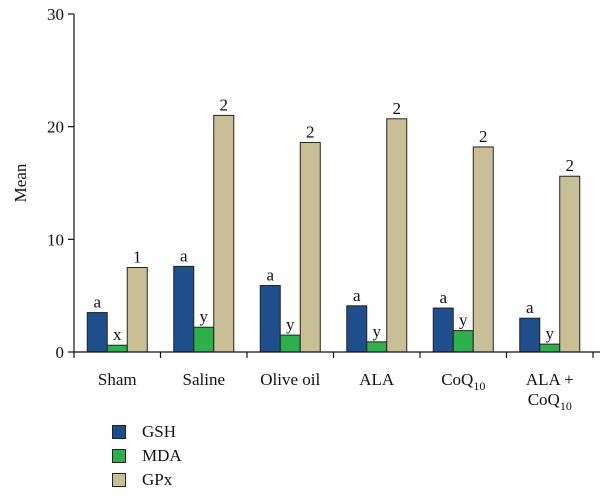 Image resolution: width=610 pixels, height=496 pixels. I want to click on x-tick-label: CoQ10, so click(463, 381).